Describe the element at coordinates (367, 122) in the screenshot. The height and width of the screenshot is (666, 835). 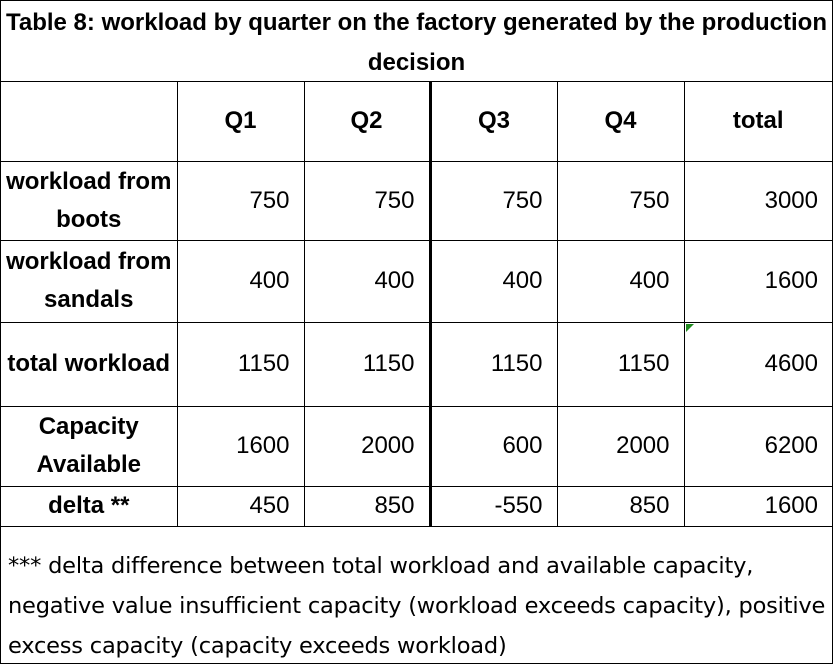
I see `header-q2: Q2` at that location.